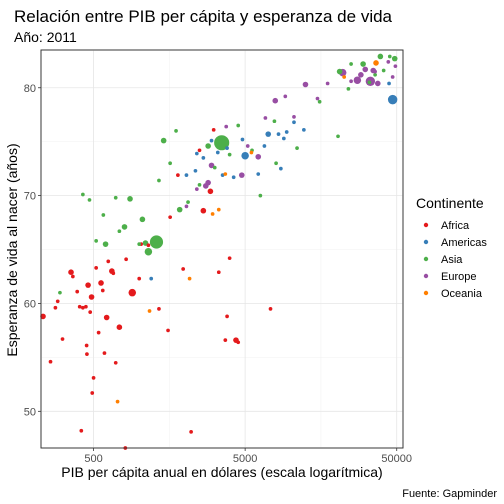 This screenshot has height=504, width=504. I want to click on x-axis: 500 5000 50000, so click(248, 456).